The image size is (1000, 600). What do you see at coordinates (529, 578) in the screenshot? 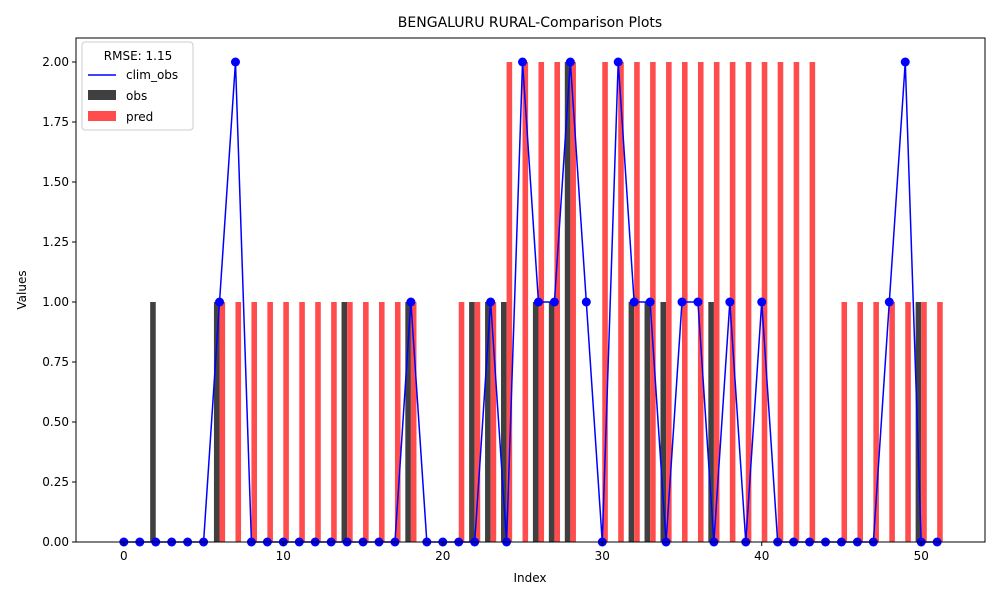
I see `x-axis-label: Index` at bounding box center [529, 578].